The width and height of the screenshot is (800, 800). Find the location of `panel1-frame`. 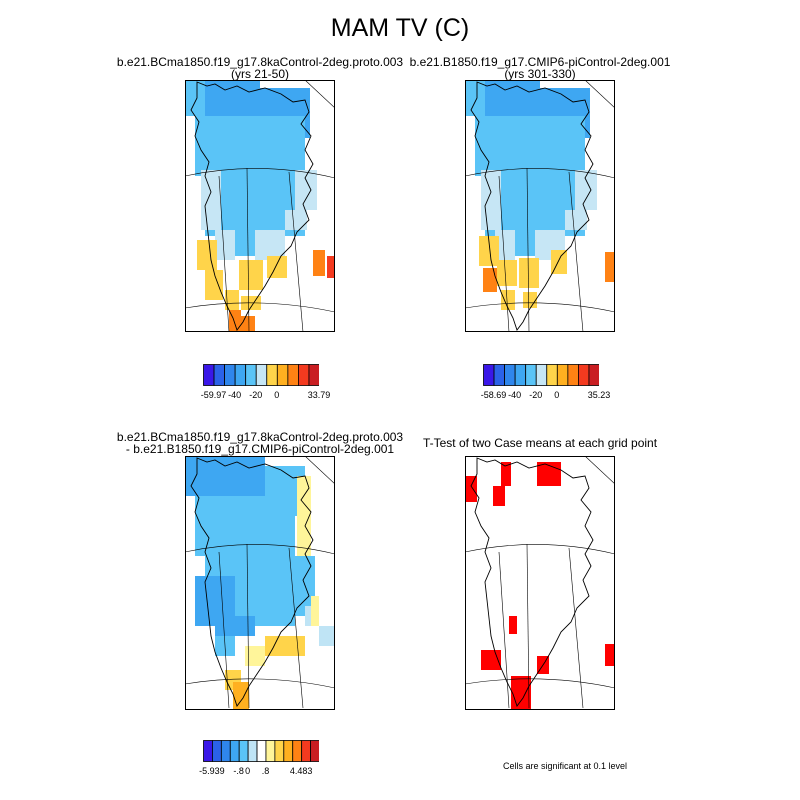

panel1-frame is located at coordinates (260, 206).